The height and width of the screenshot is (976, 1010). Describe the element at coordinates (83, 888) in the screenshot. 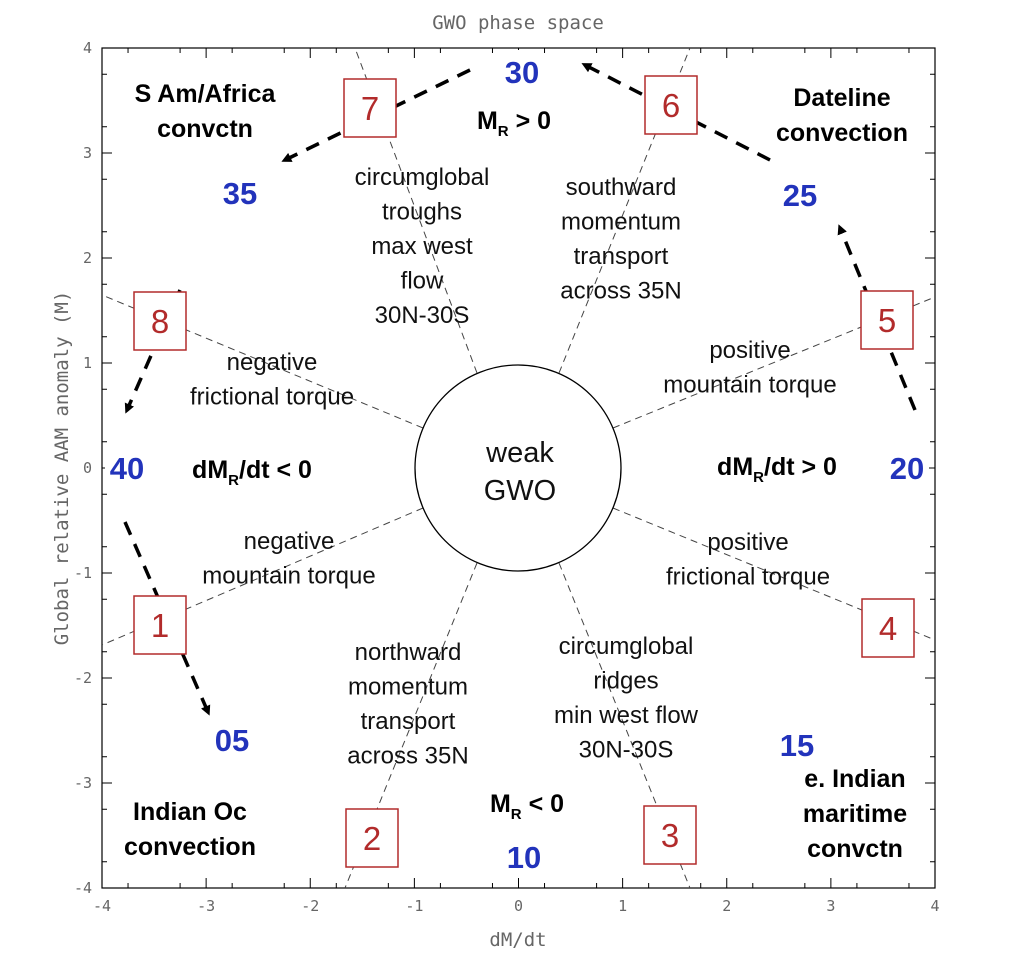

I see `y-tick-label: -4` at that location.